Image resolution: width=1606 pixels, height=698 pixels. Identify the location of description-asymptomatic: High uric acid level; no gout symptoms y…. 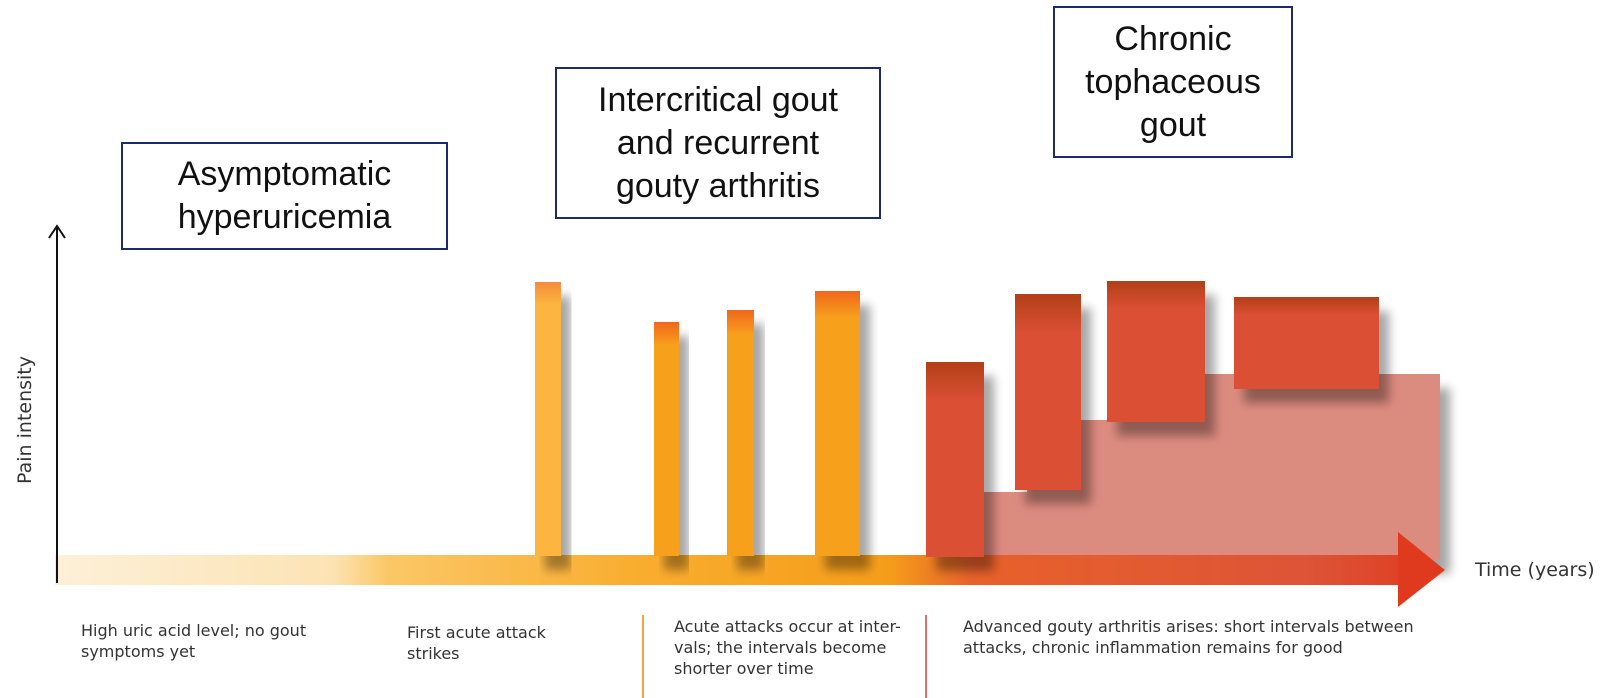
(194, 641).